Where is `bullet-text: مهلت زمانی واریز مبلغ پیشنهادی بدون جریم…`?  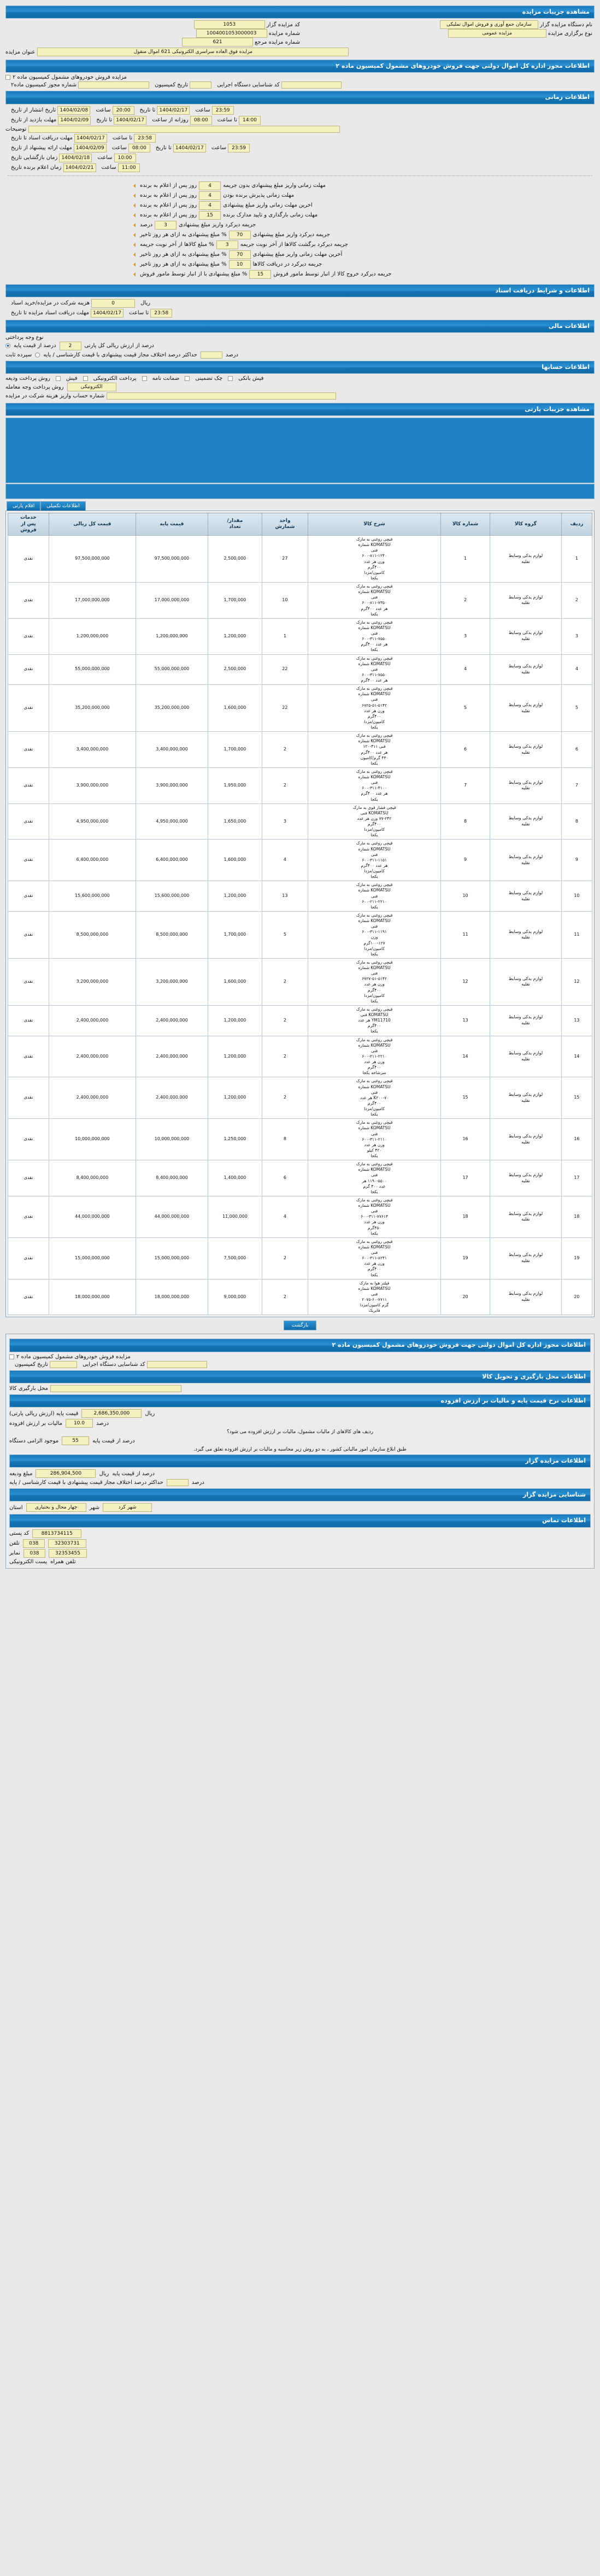
bullet-text: مهلت زمانی واریز مبلغ پیشنهادی بدون جریم… is located at coordinates (275, 186).